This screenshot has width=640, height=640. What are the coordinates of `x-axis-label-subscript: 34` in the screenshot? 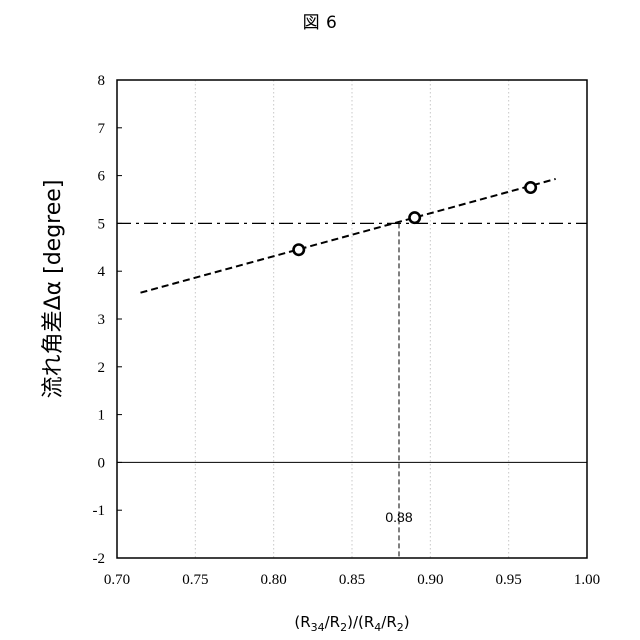 It's located at (318, 627).